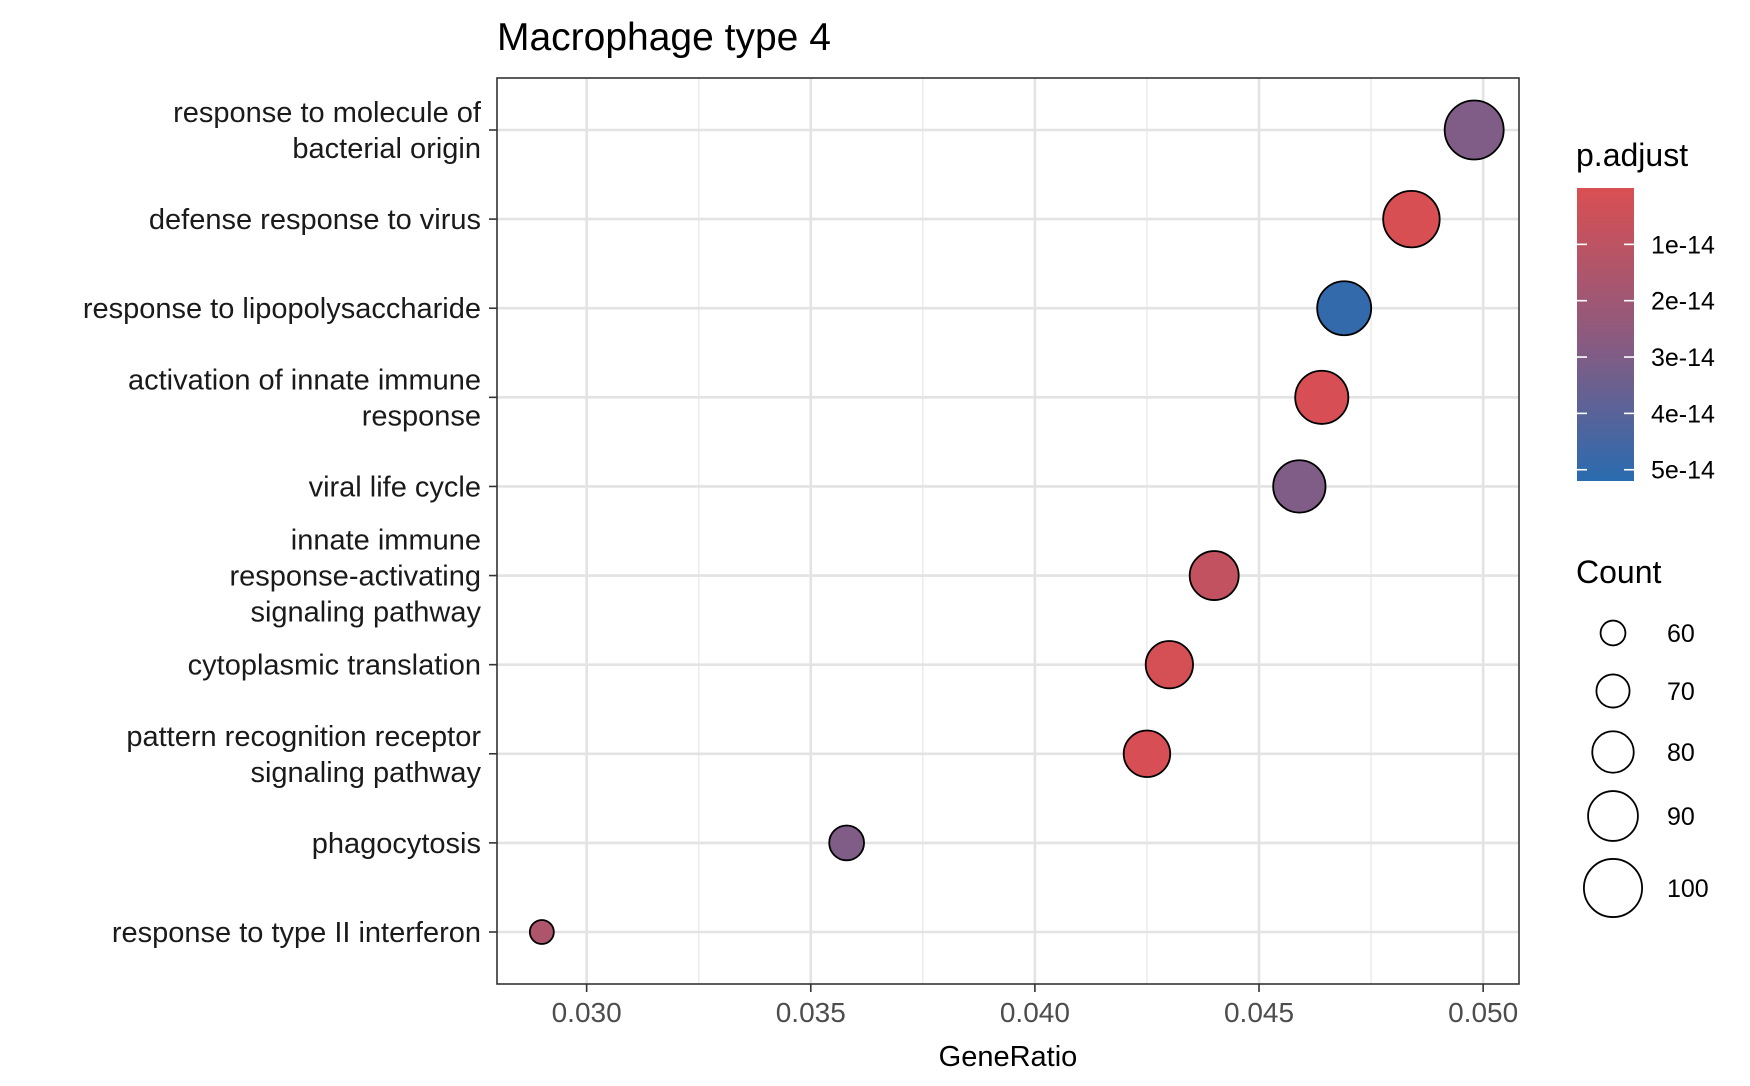  I want to click on size-legend-label: 60, so click(1681, 634).